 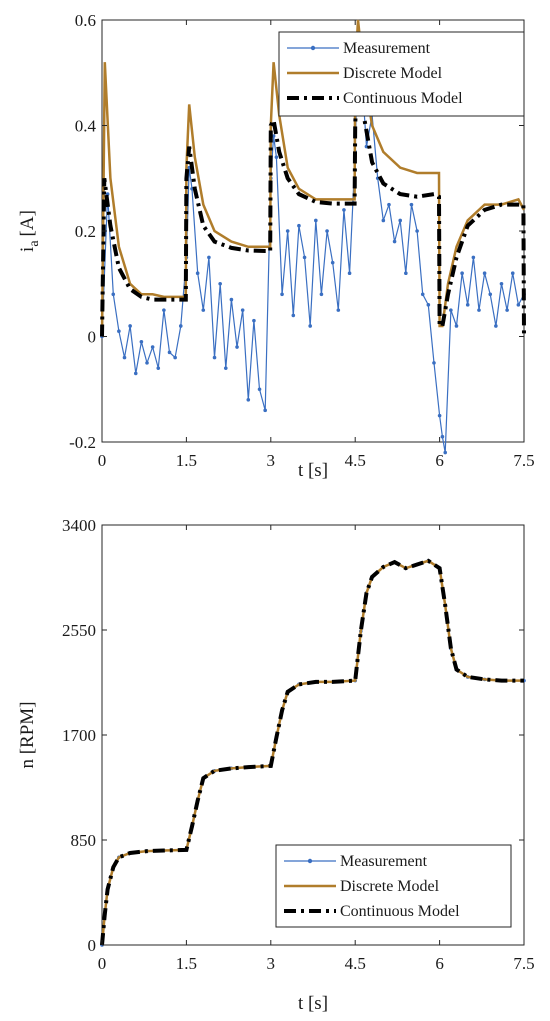 I want to click on speed-x-tick-label: 4.5, so click(x=355, y=963).